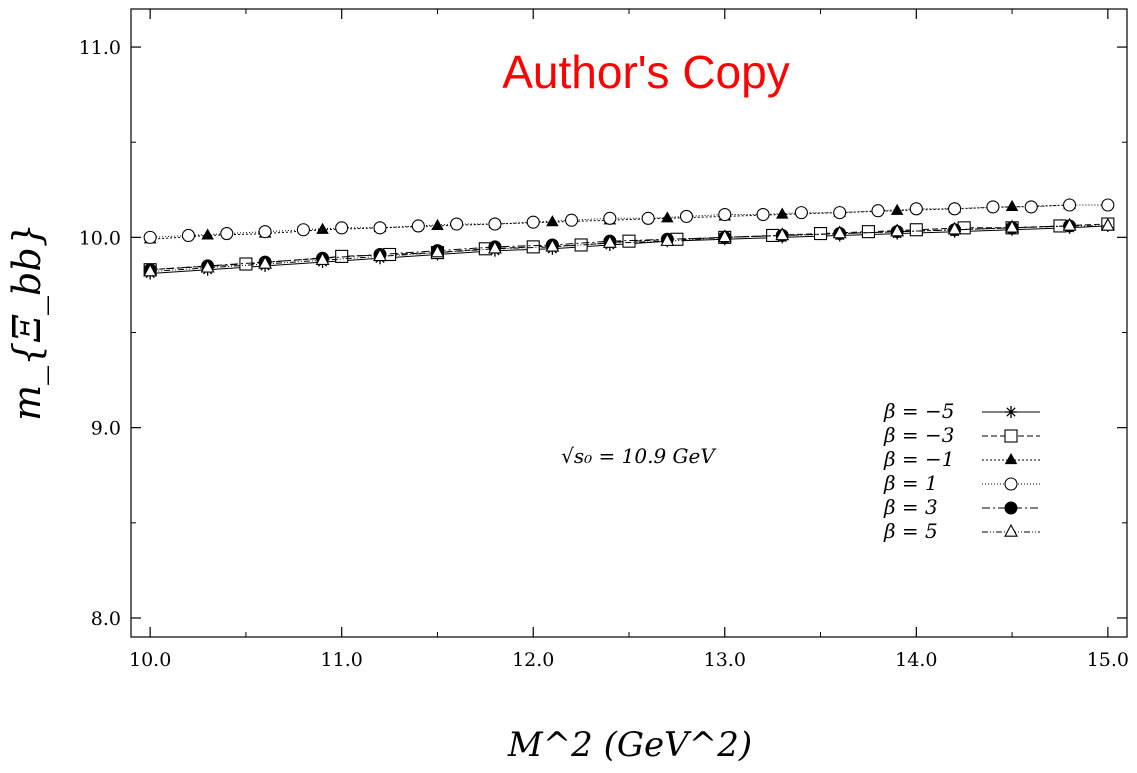  What do you see at coordinates (27, 322) in the screenshot?
I see `y-axis-label: m_{Ξ_bb}` at bounding box center [27, 322].